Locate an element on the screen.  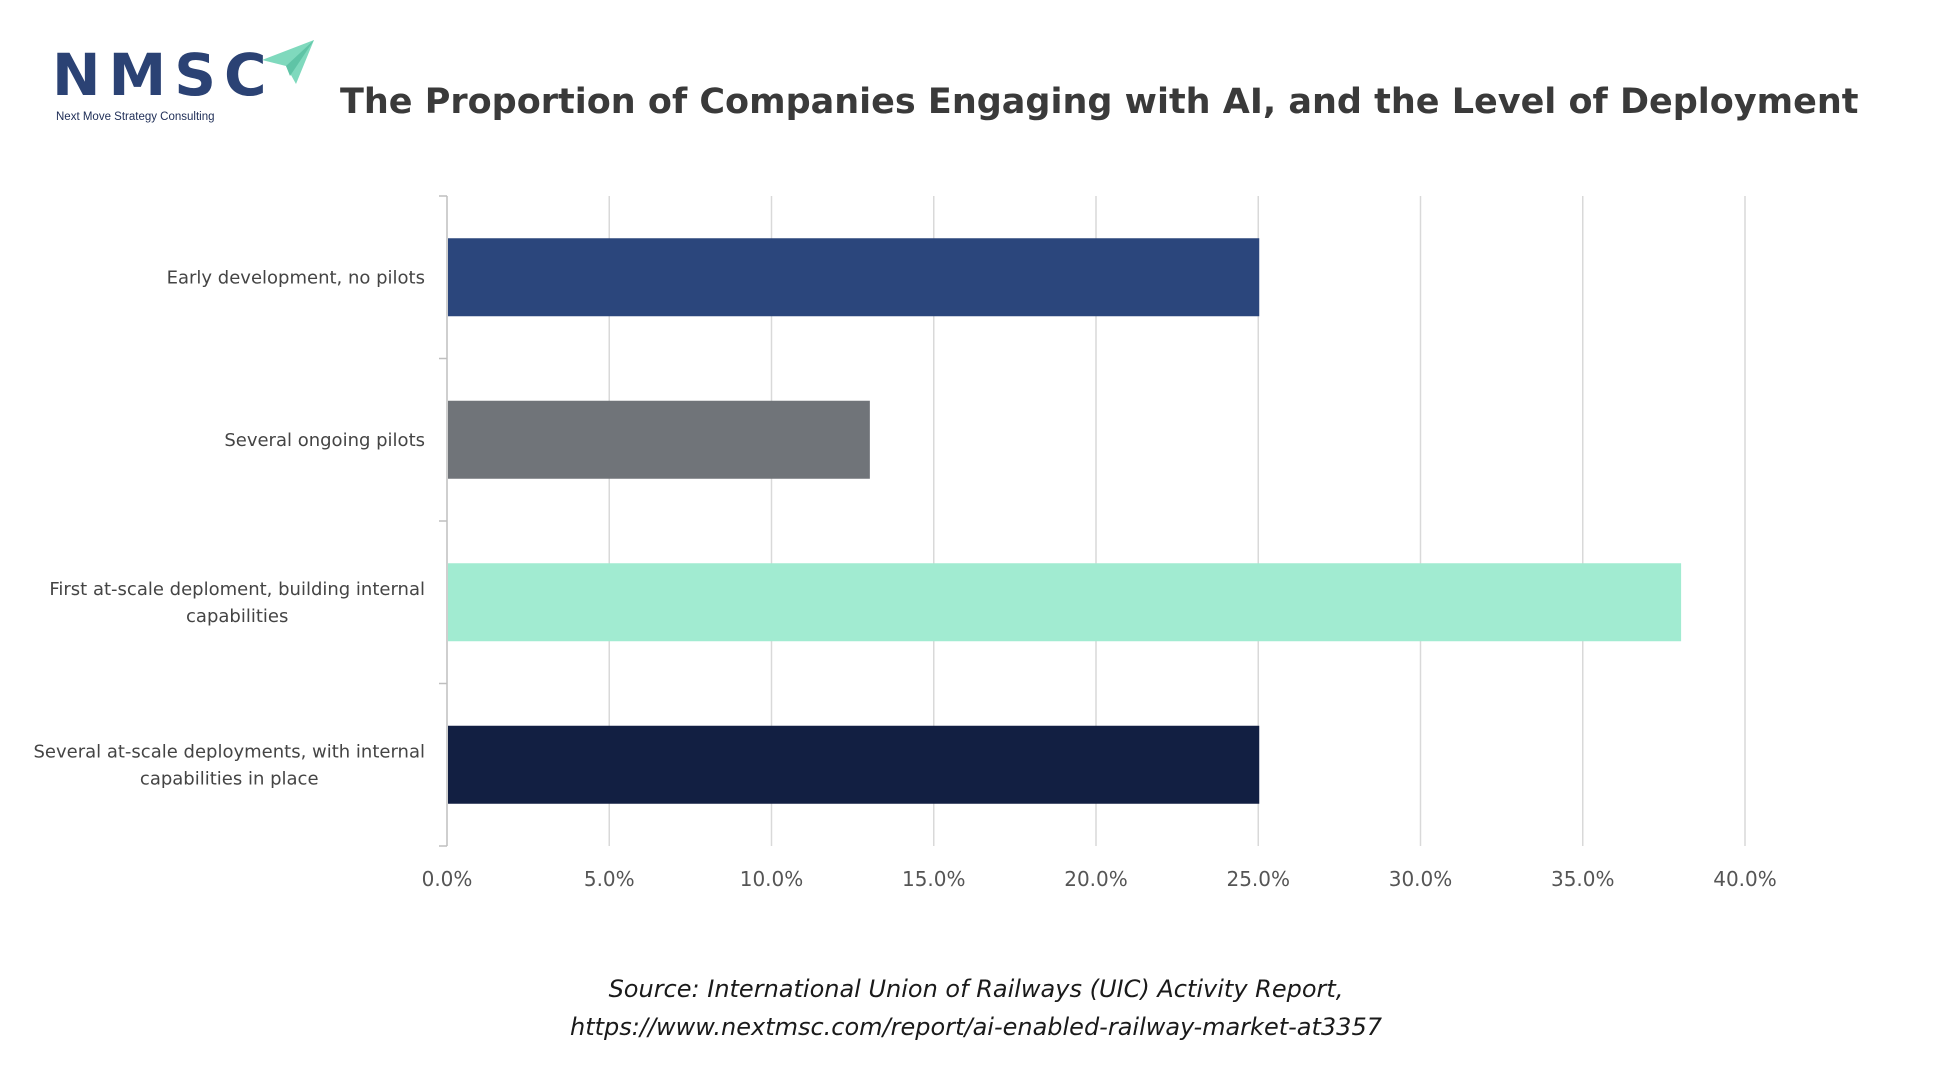
x-tick-label: 30.0% is located at coordinates (1421, 879).